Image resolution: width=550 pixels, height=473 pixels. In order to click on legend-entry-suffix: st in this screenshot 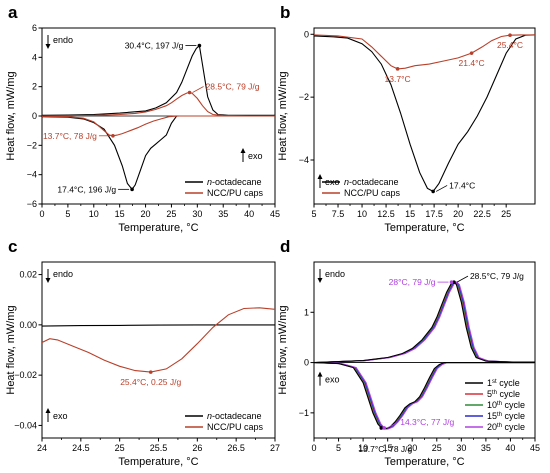, I will do `click(494, 382)`.